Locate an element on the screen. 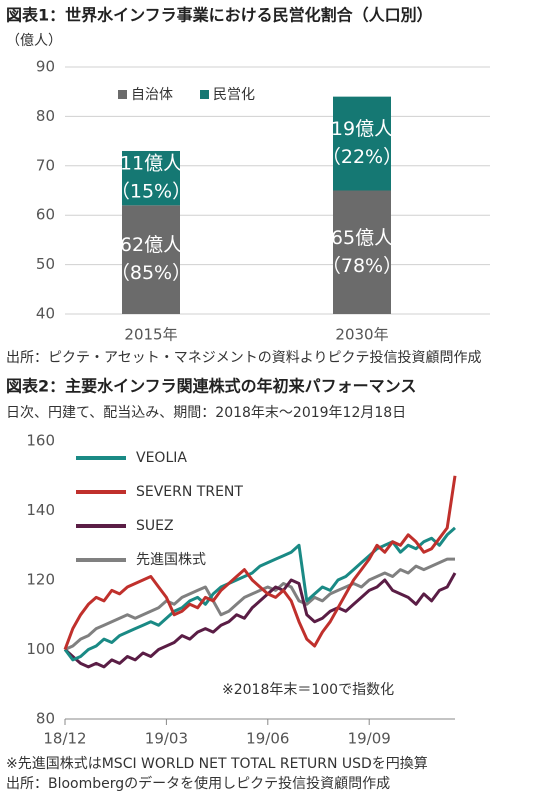 This screenshot has width=550, height=809. annotation: ※2018年末＝100で指数化 is located at coordinates (308, 690).